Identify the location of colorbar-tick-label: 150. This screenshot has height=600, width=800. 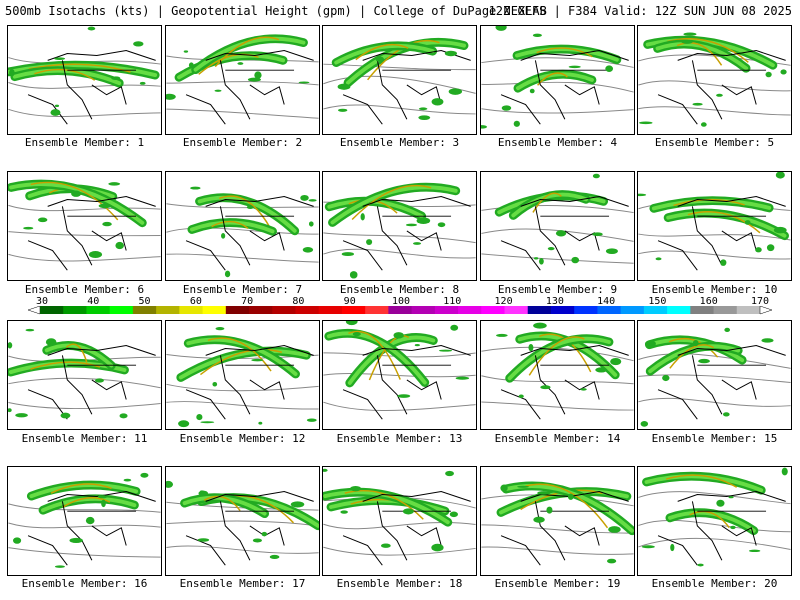
(657, 301).